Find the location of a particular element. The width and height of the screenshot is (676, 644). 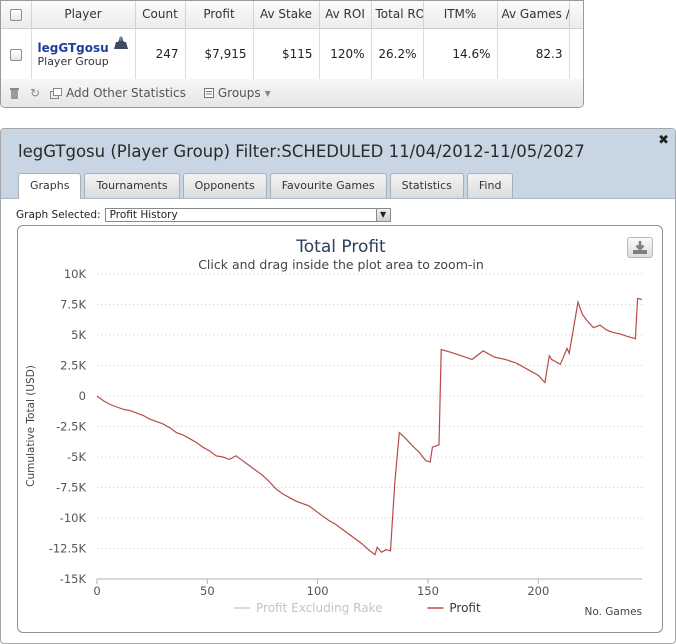

add-other-statistics-button: Add Other Statistics is located at coordinates (118, 93).